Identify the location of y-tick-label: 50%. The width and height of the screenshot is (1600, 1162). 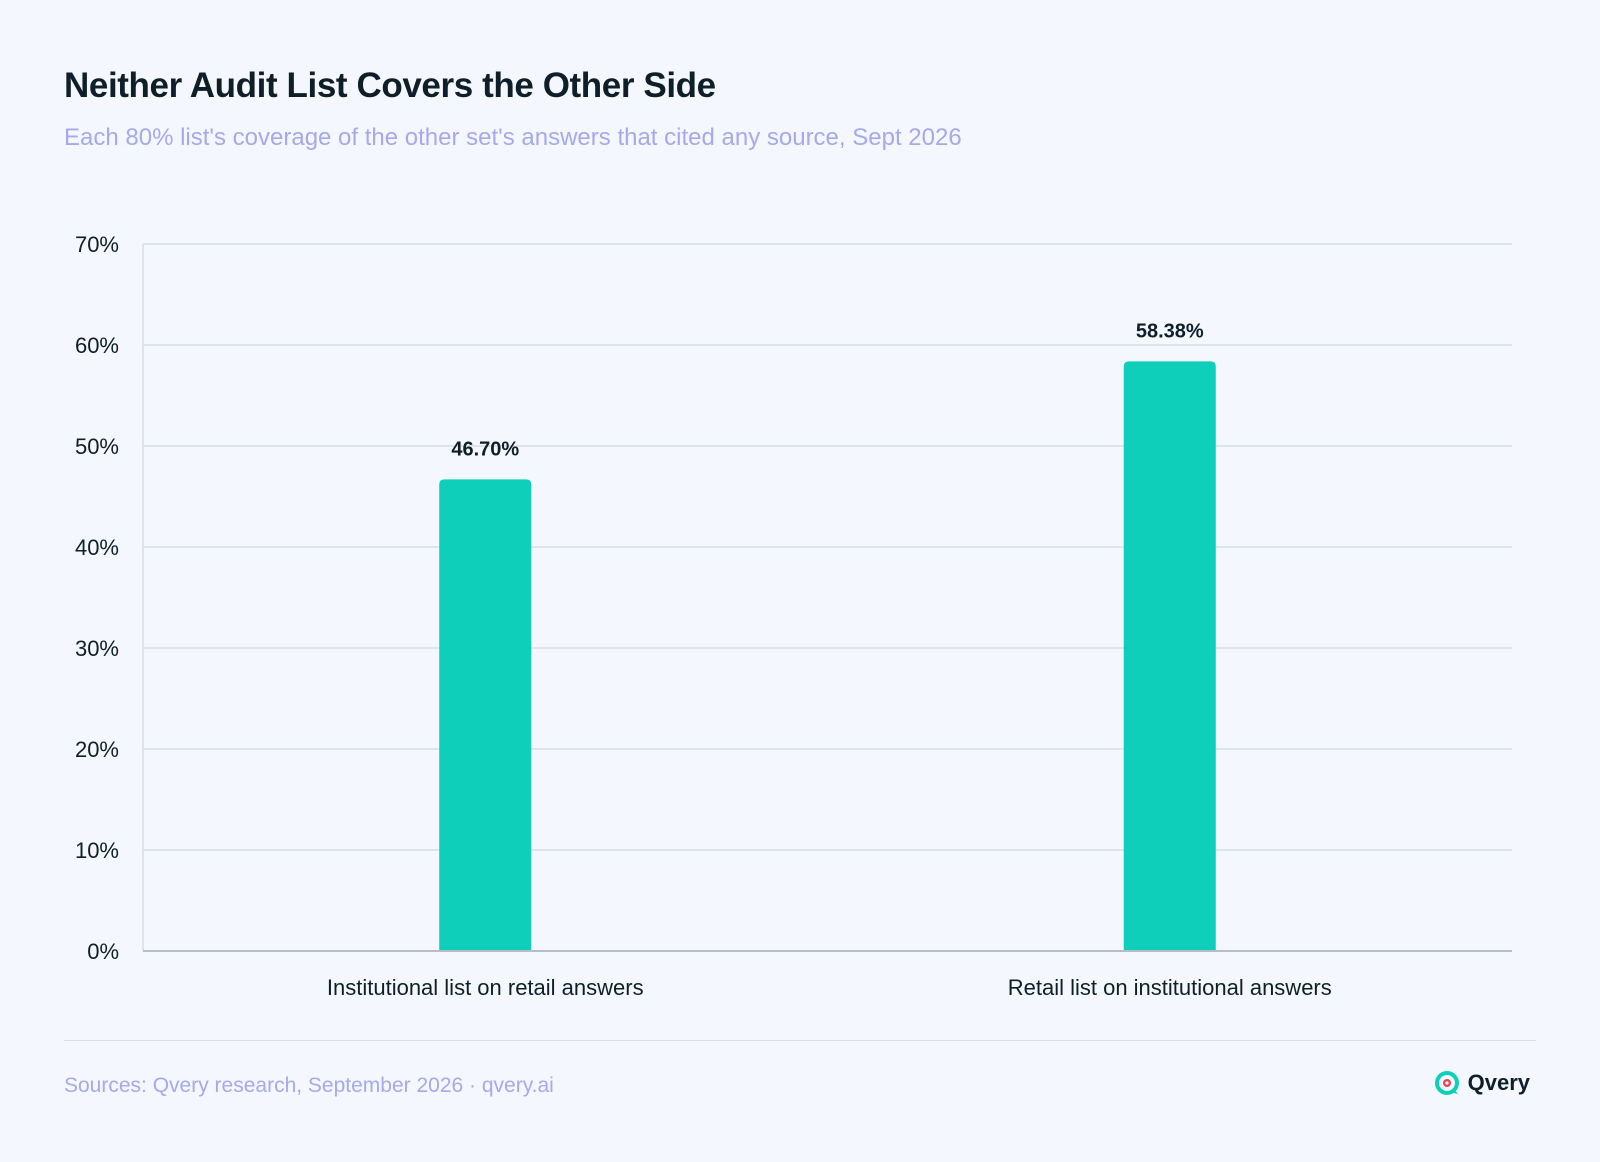
(97, 446).